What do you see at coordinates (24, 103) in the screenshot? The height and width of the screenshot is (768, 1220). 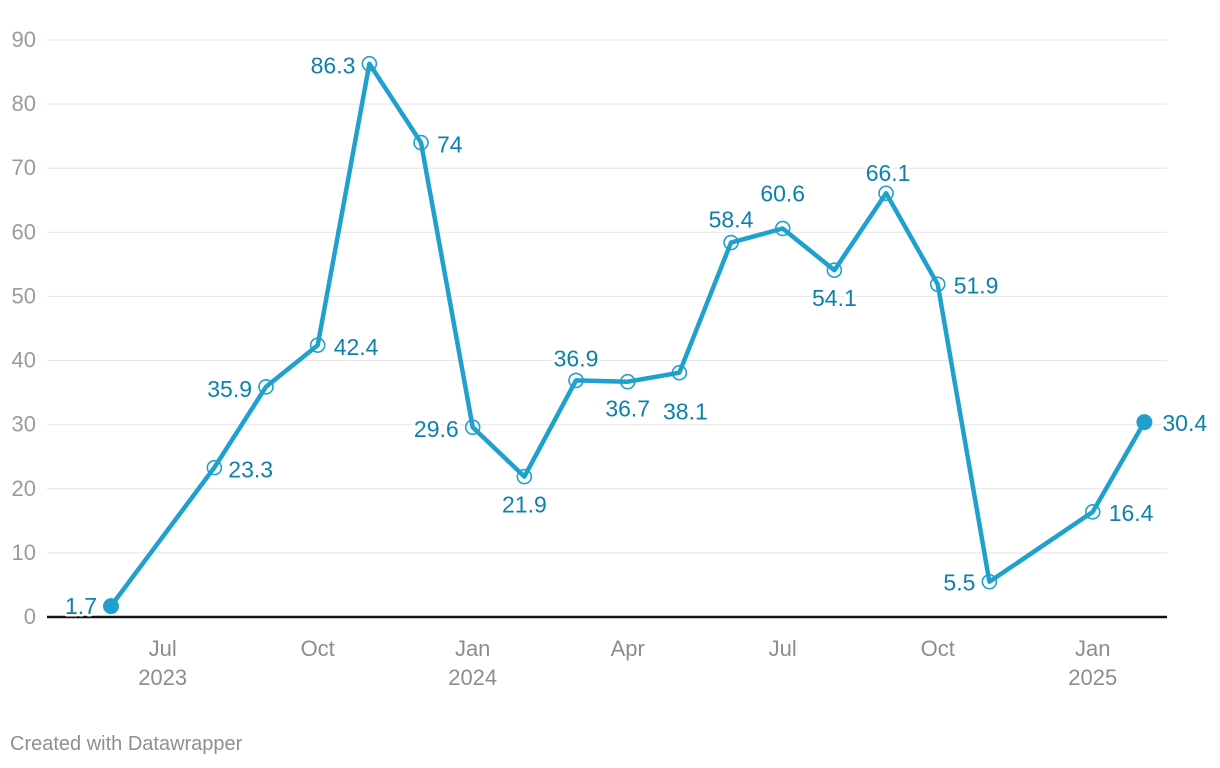 I see `y-tick-label: 80` at bounding box center [24, 103].